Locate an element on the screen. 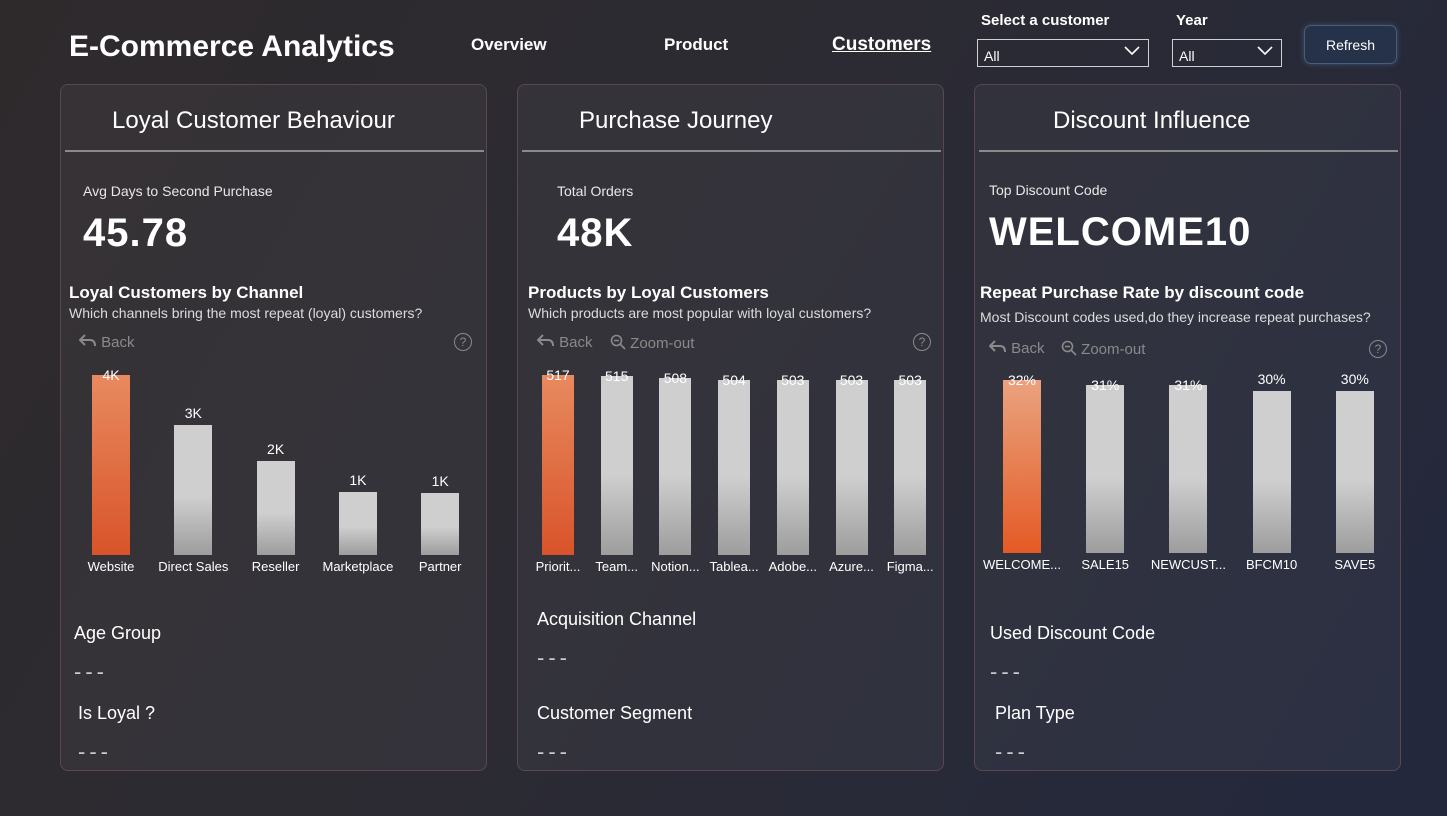 The height and width of the screenshot is (816, 1447). refresh-button: Refresh is located at coordinates (1350, 44).